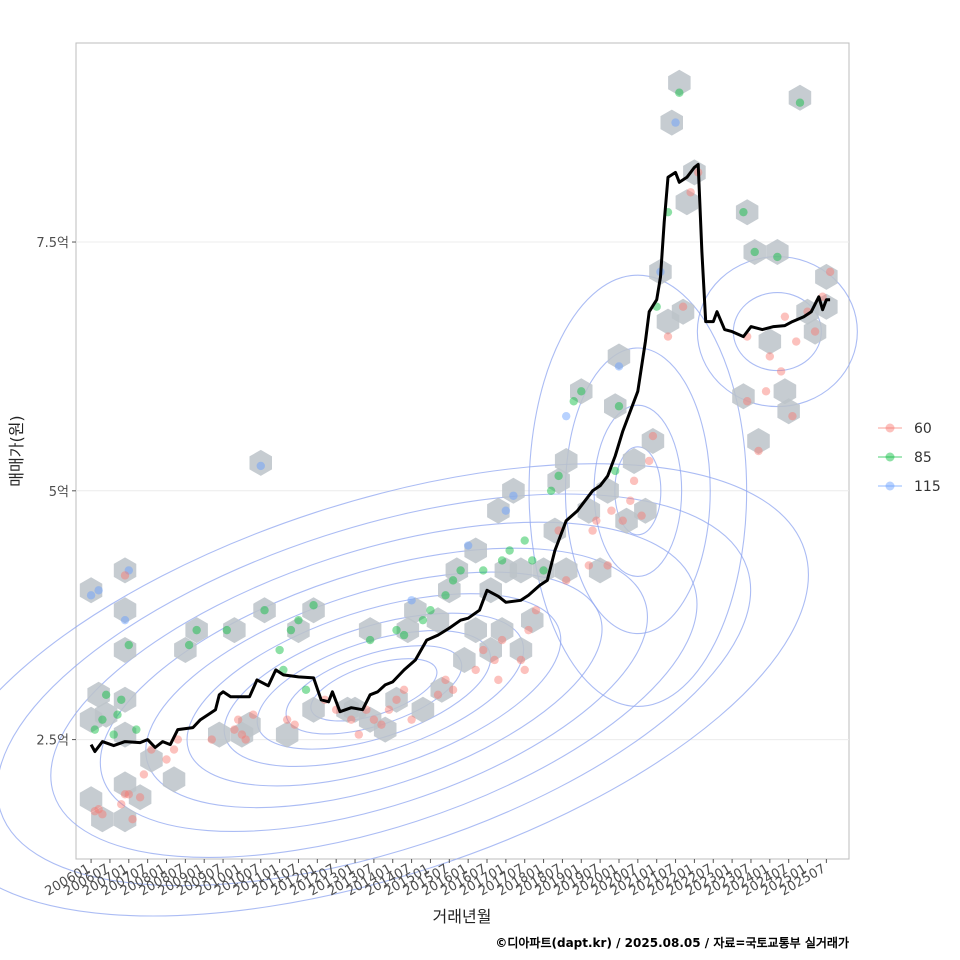 The width and height of the screenshot is (960, 960). Describe the element at coordinates (923, 429) in the screenshot. I see `legend-label: 60` at that location.